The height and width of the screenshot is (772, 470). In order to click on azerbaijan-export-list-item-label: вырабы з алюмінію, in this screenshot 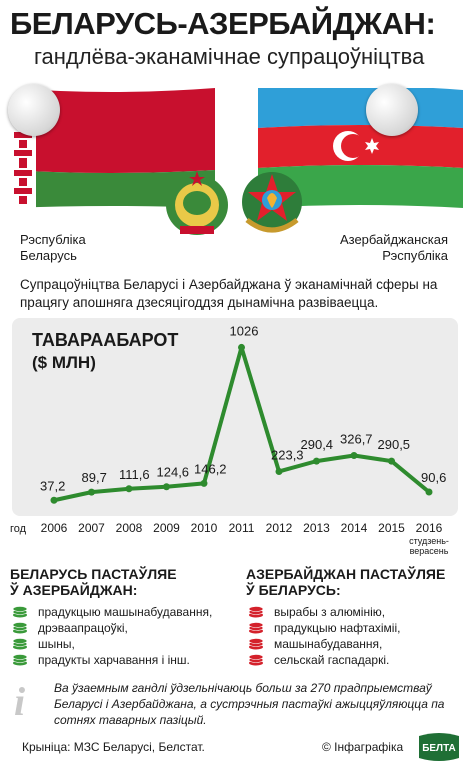, I will do `click(330, 612)`.